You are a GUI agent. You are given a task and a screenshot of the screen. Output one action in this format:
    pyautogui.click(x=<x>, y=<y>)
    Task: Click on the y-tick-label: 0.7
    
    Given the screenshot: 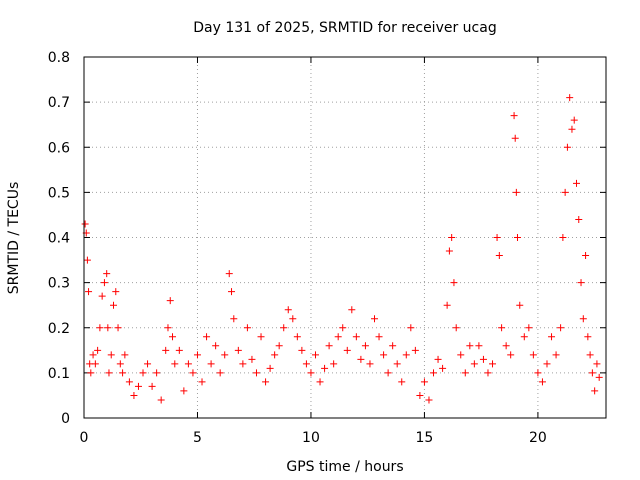 What is the action you would take?
    pyautogui.click(x=59, y=103)
    